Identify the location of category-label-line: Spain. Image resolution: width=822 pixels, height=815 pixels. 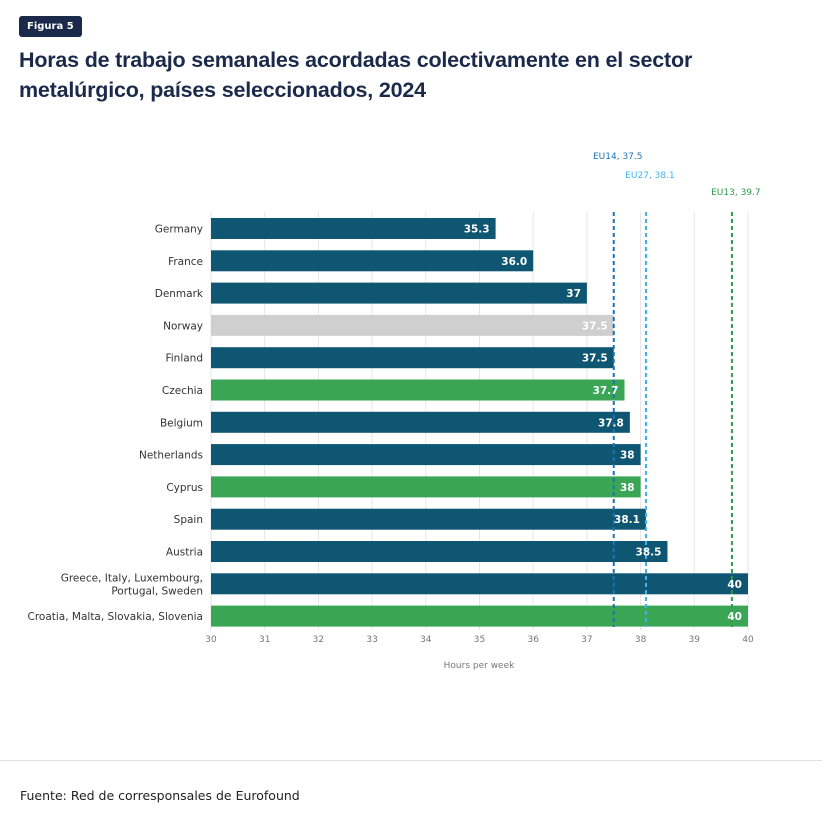
(188, 520).